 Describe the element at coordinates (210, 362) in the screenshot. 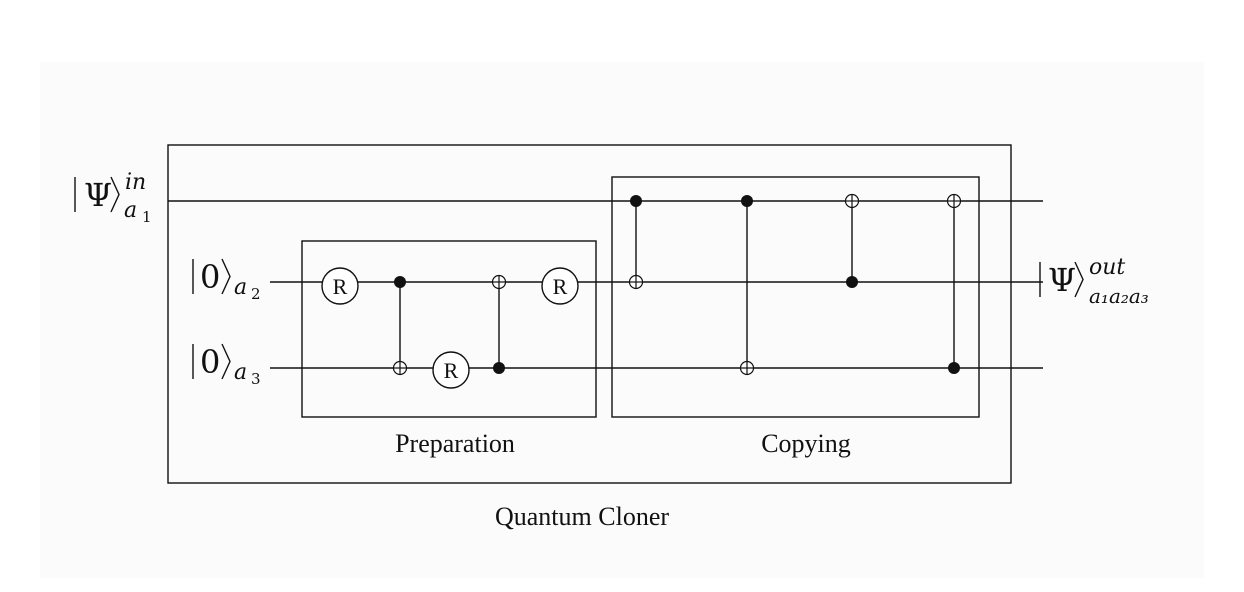

I see `ket-zero-a3: 0` at that location.